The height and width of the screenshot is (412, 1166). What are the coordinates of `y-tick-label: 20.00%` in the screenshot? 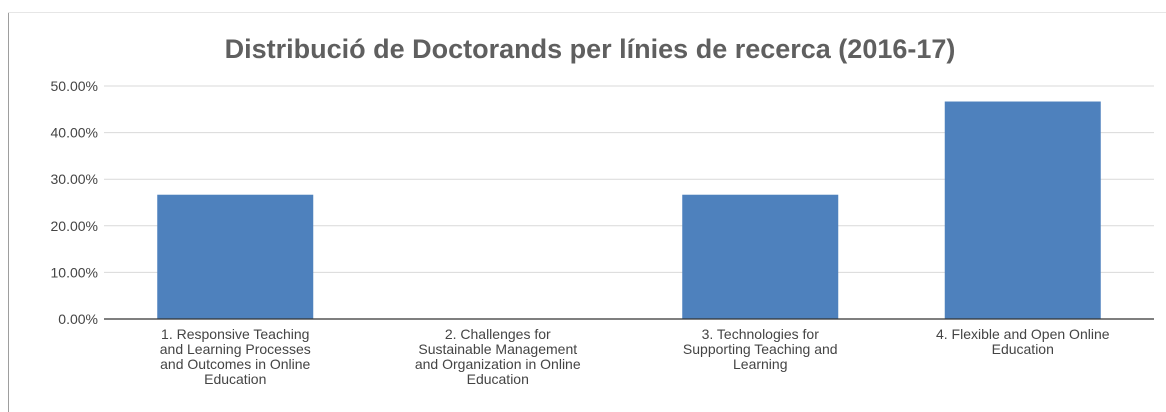 It's located at (74, 226).